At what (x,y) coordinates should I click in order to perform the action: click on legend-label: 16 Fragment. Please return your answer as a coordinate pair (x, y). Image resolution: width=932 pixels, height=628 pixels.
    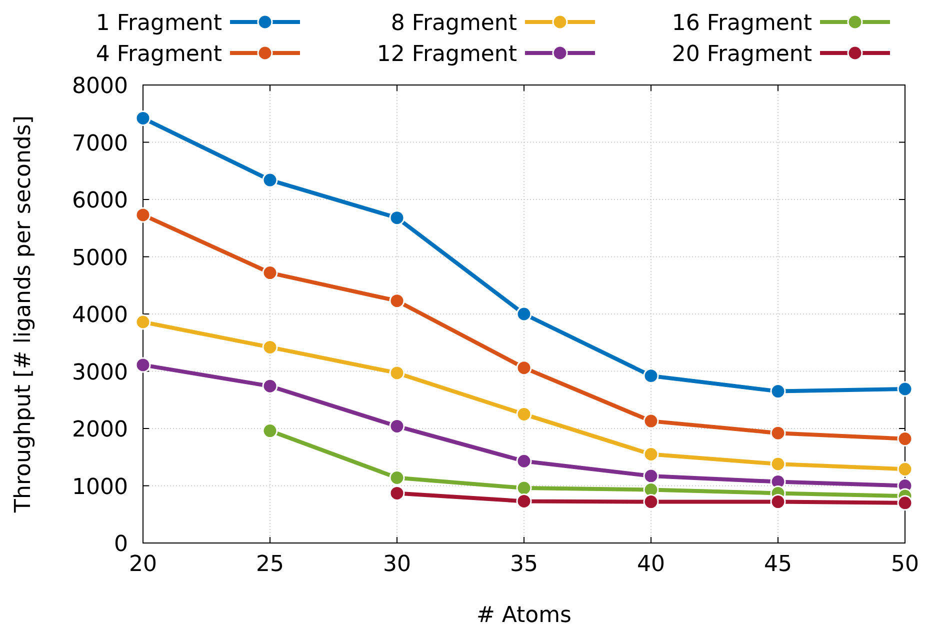
    Looking at the image, I should click on (742, 23).